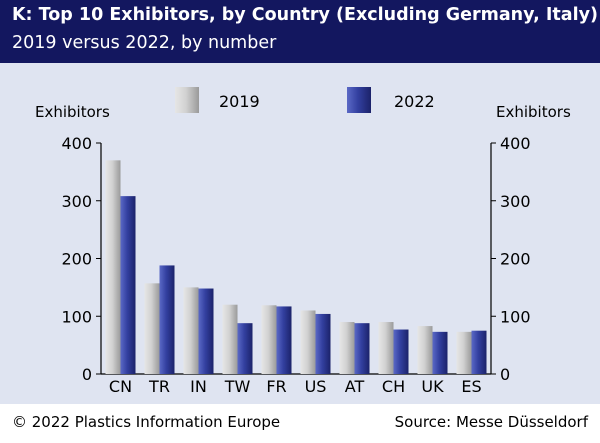 Image resolution: width=600 pixels, height=443 pixels. What do you see at coordinates (276, 386) in the screenshot?
I see `x-tick-label: FR` at bounding box center [276, 386].